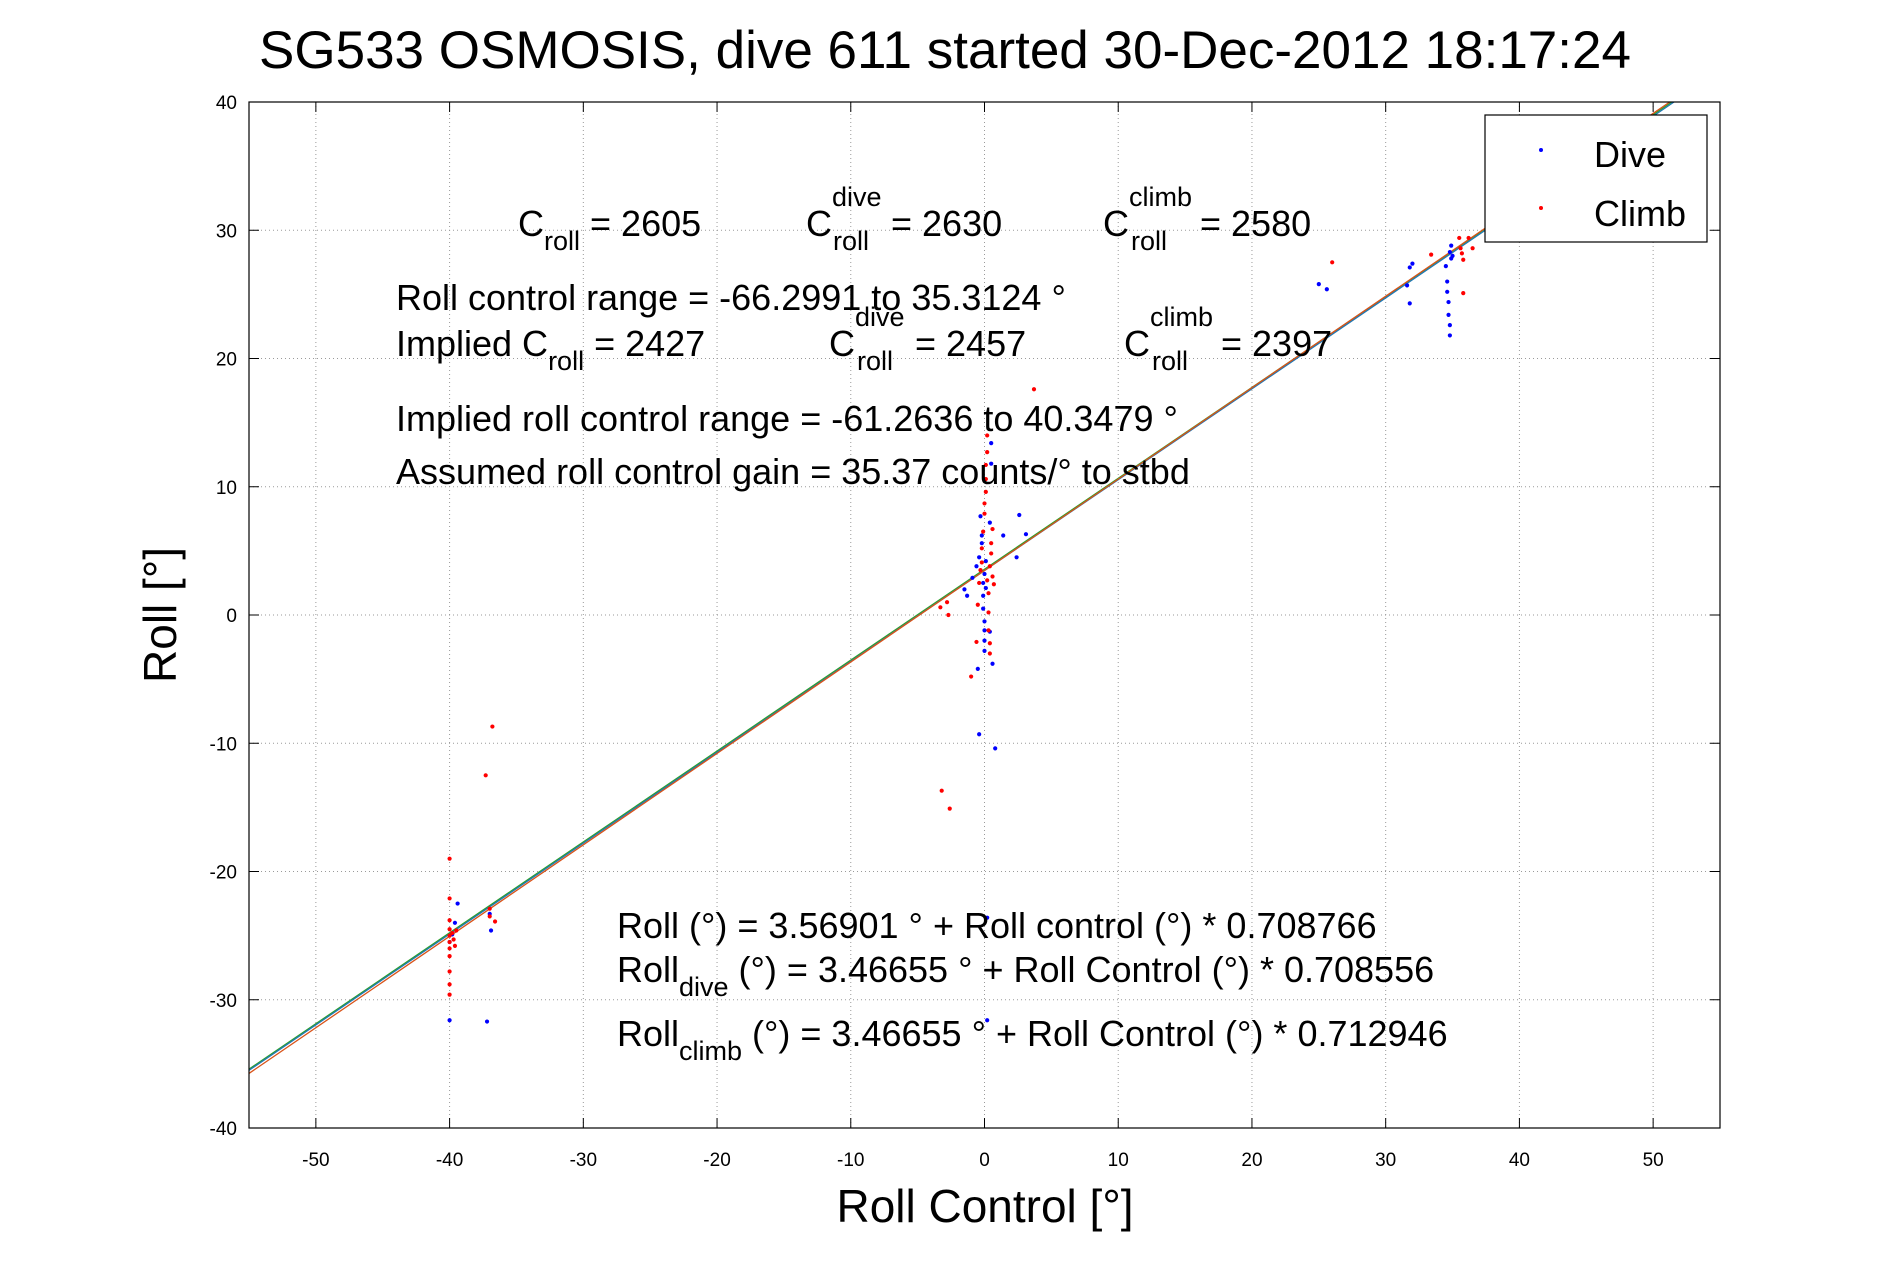 The height and width of the screenshot is (1262, 1891). I want to click on x-tick-label: 40, so click(1519, 1160).